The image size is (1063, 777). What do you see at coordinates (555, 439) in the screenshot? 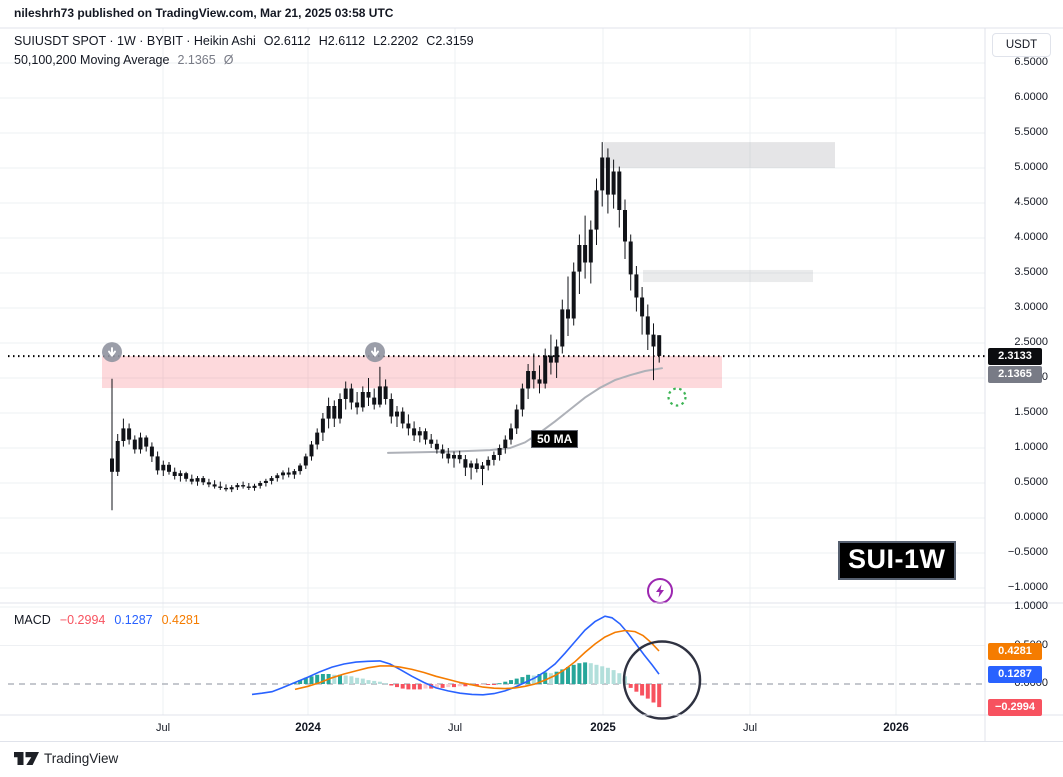
I see `ma50-label-badge: 50 MA` at bounding box center [555, 439].